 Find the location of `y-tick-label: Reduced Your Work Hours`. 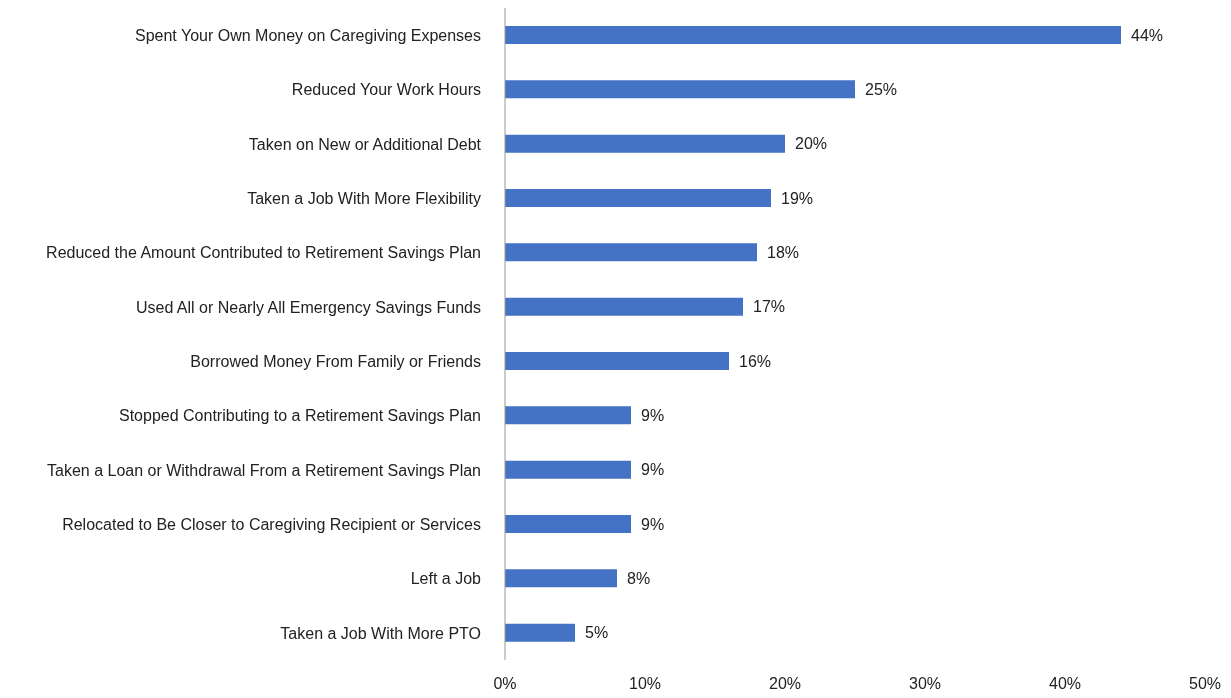

y-tick-label: Reduced Your Work Hours is located at coordinates (386, 90).